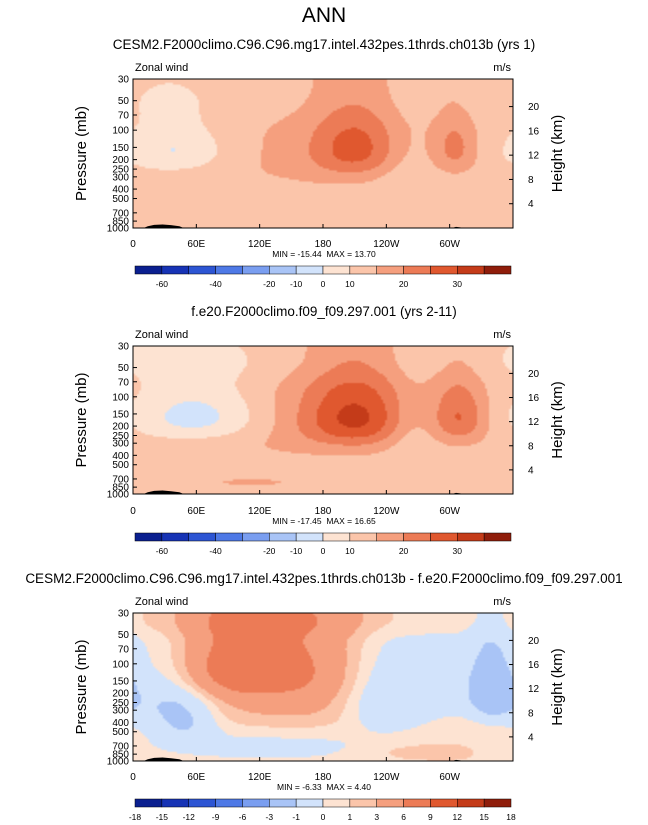  I want to click on min-max-stats: MIN = -15.44 MAX = 13.70, so click(324, 254).